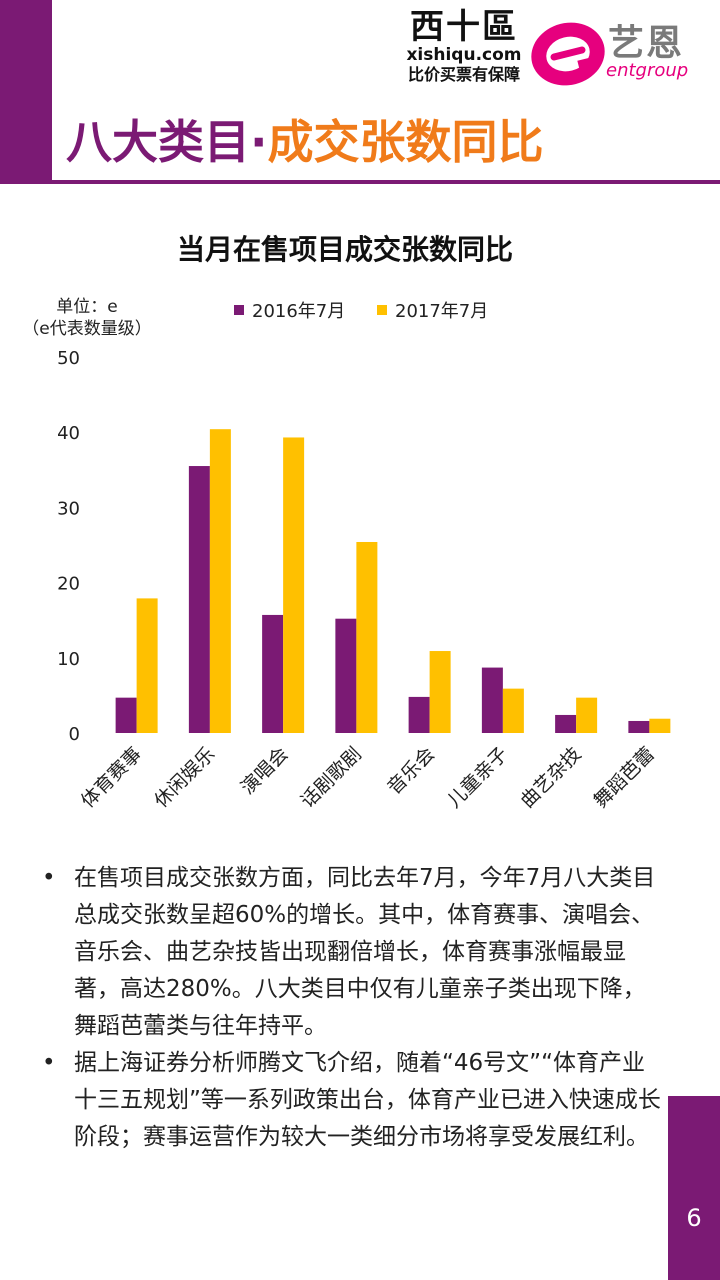 This screenshot has width=720, height=1280. I want to click on y-tick-label: 40, so click(68, 433).